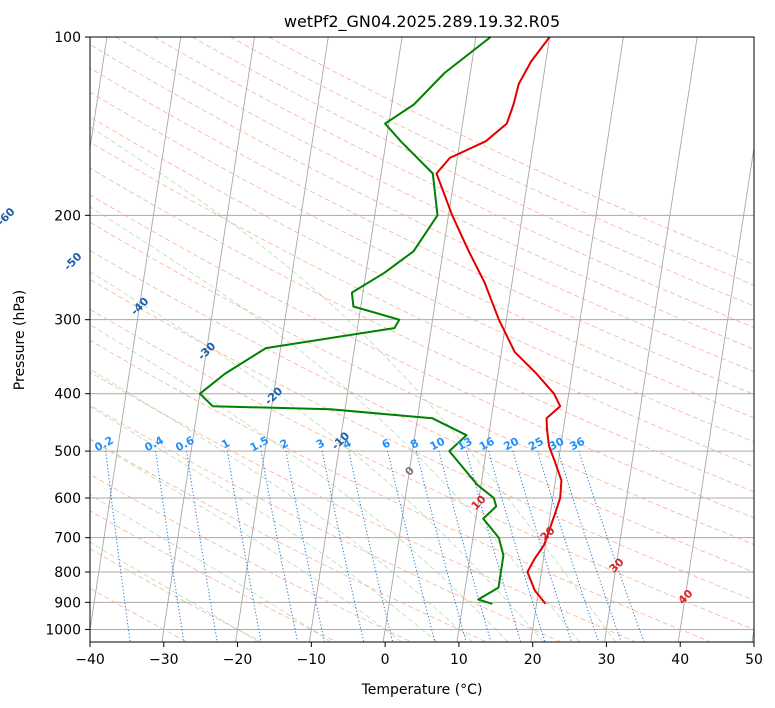  I want to click on x-tick-label: −10, so click(312, 660).